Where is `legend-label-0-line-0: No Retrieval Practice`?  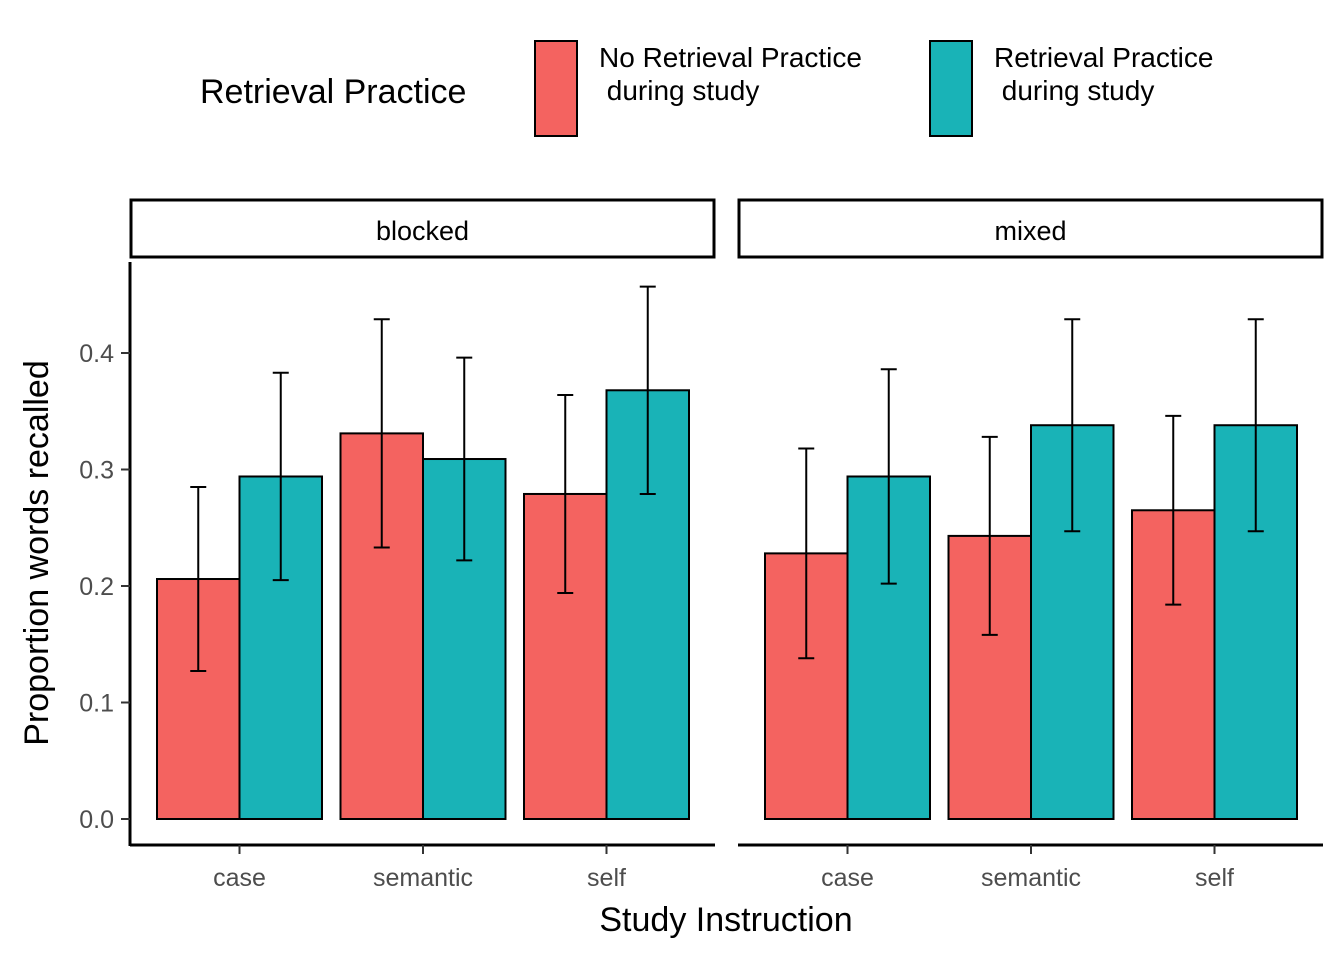 legend-label-0-line-0: No Retrieval Practice is located at coordinates (730, 57).